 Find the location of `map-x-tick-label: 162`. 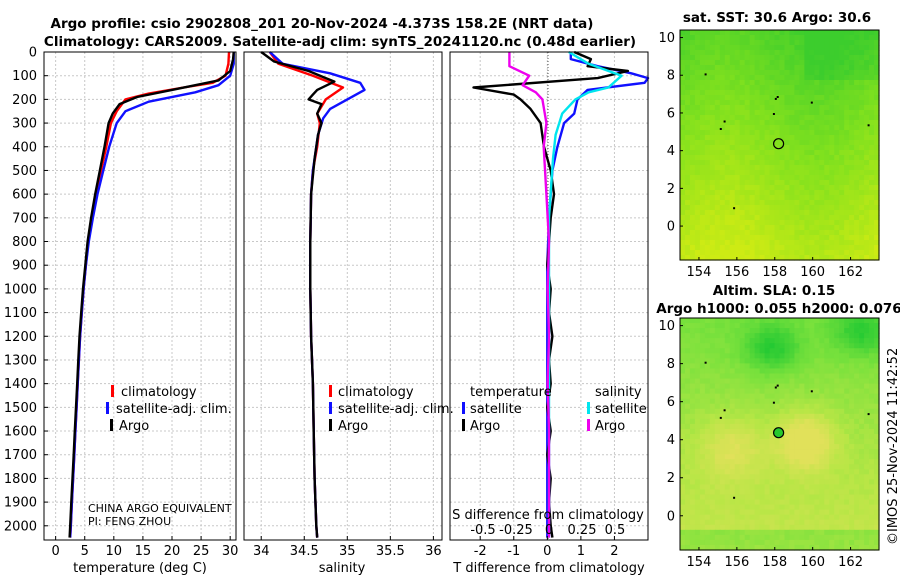

map-x-tick-label: 162 is located at coordinates (850, 562).